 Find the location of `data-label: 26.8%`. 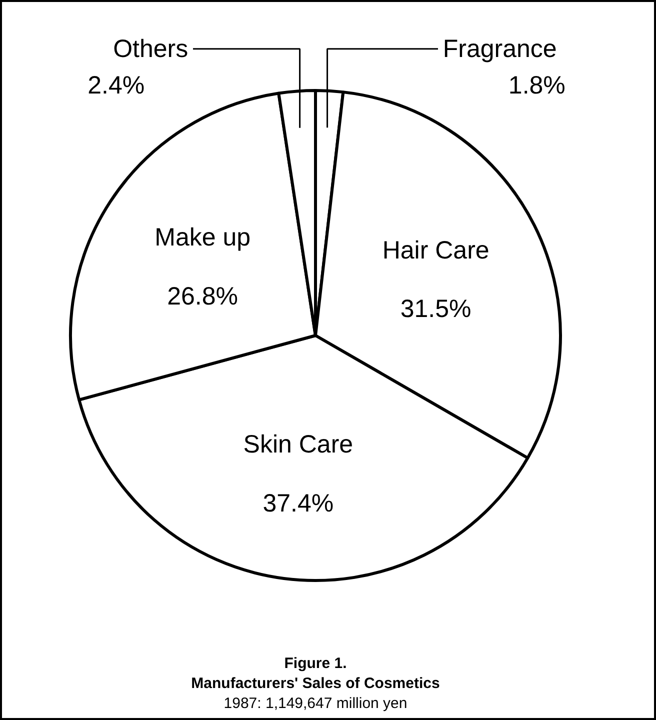

data-label: 26.8% is located at coordinates (202, 296).